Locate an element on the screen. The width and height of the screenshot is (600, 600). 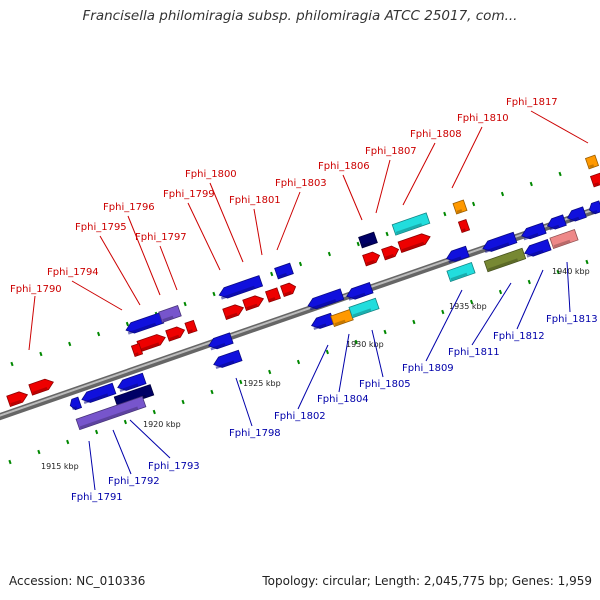
gene-label: Fphi_1809 is located at coordinates (428, 368).